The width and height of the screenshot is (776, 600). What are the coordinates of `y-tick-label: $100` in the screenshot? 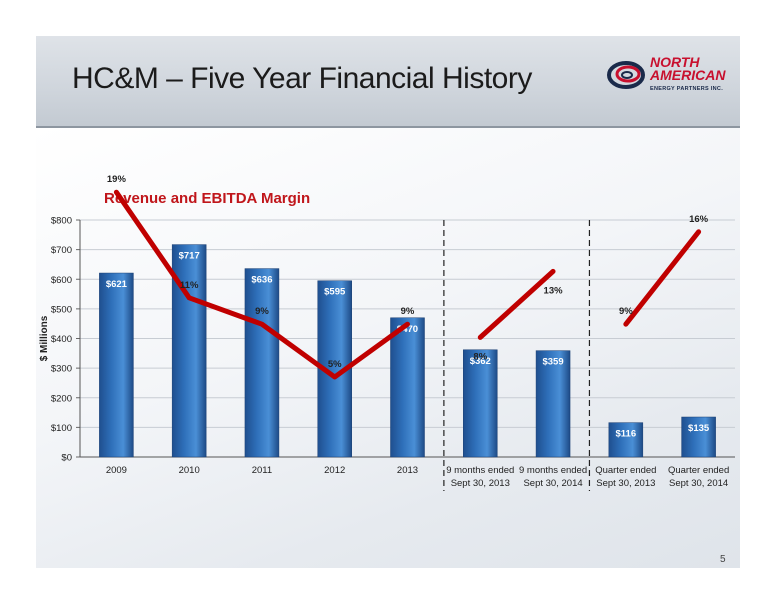 It's located at (61, 428).